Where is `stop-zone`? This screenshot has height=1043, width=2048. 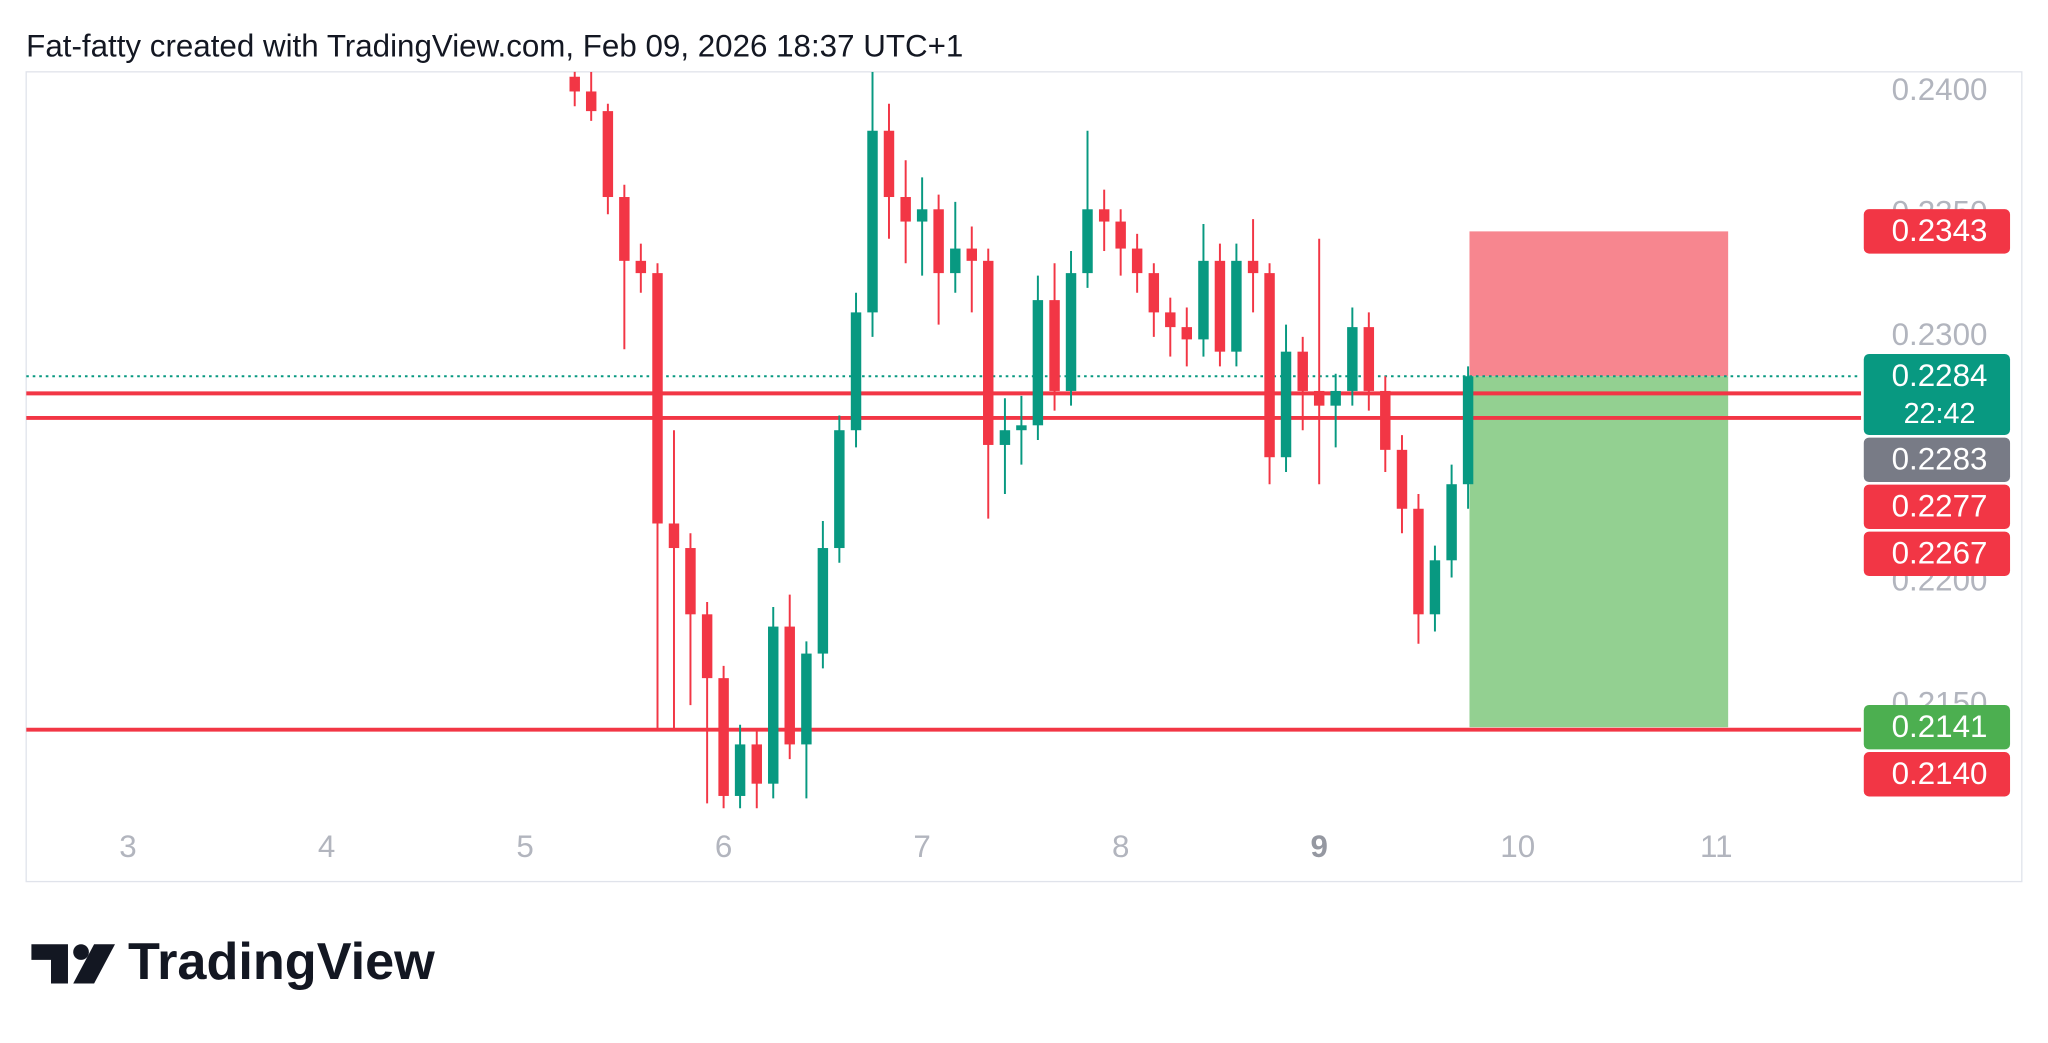
stop-zone is located at coordinates (1599, 304).